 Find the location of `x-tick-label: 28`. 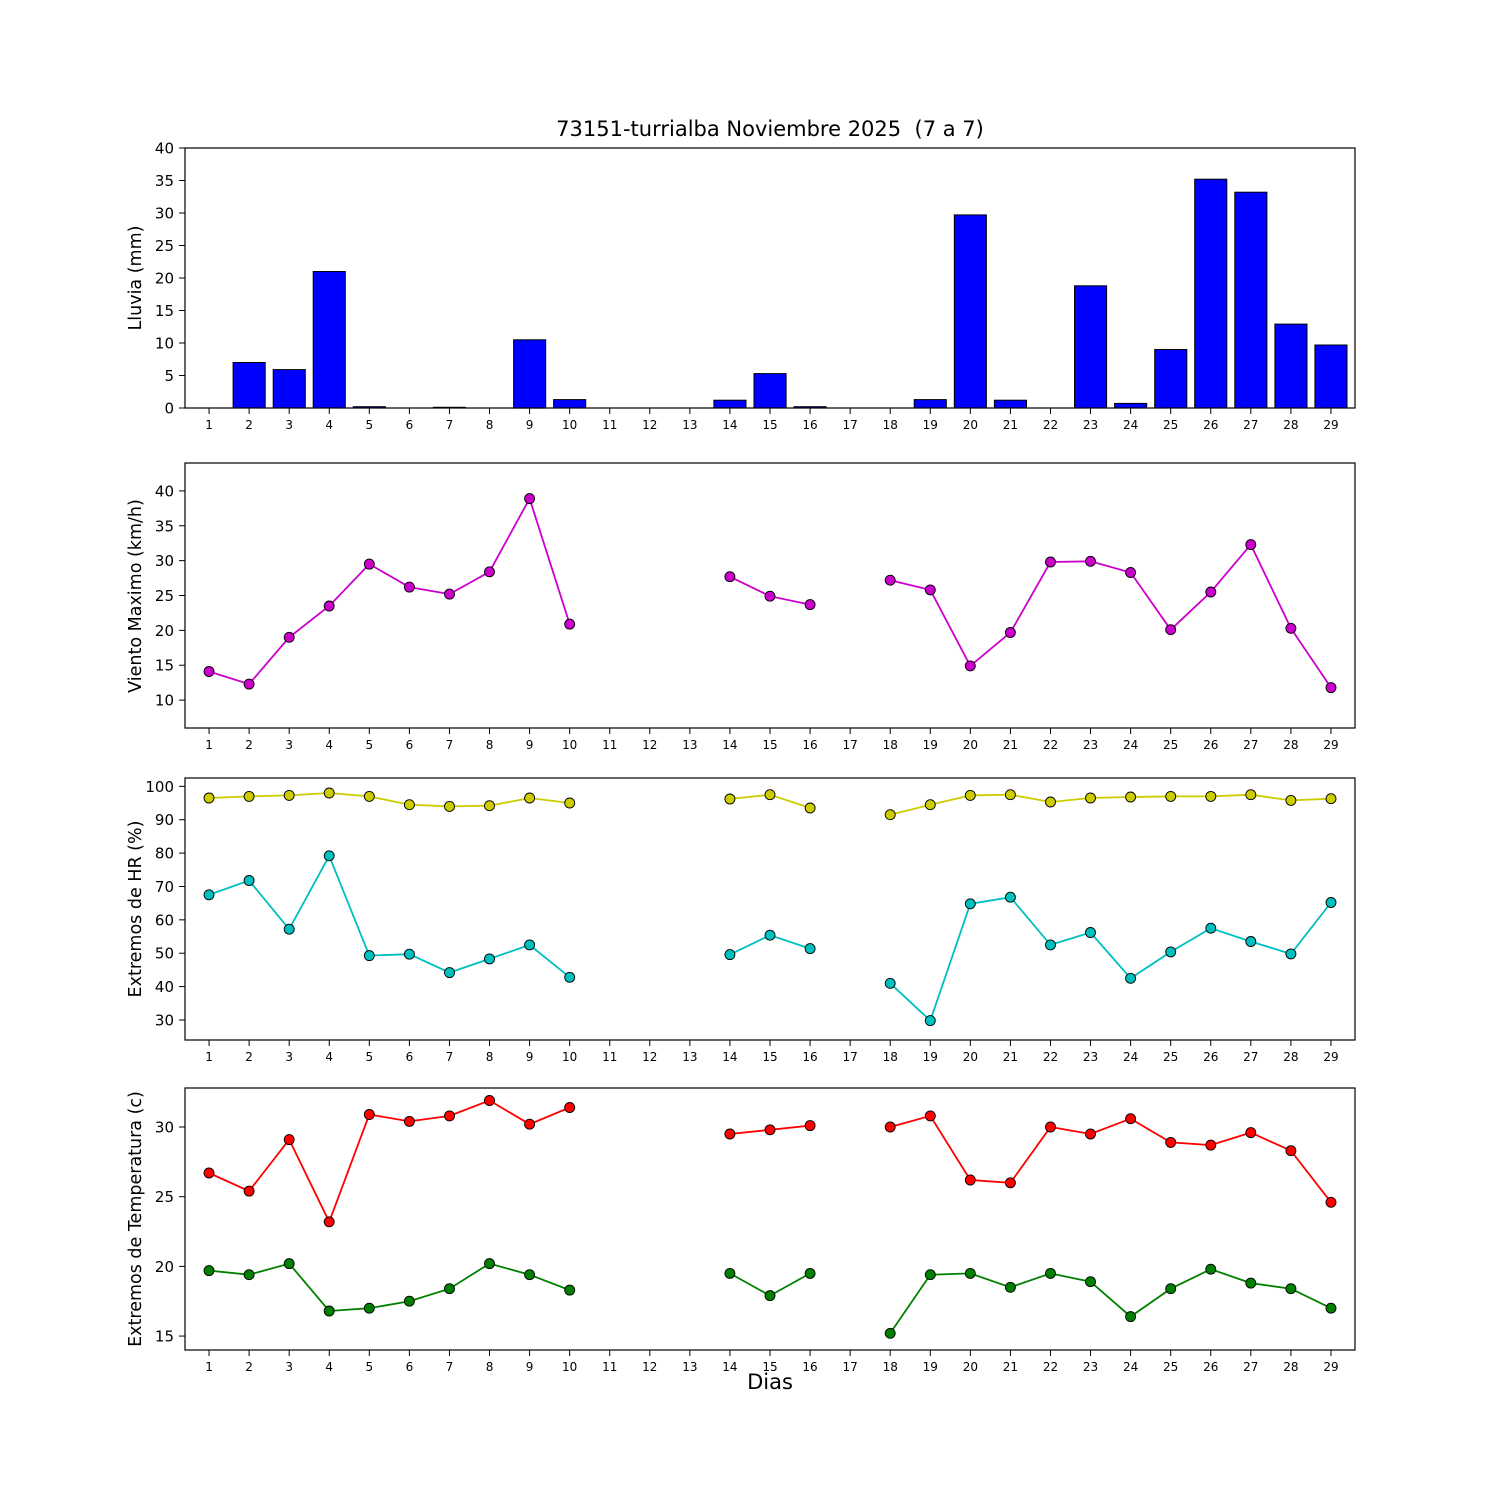

x-tick-label: 28 is located at coordinates (1290, 425).